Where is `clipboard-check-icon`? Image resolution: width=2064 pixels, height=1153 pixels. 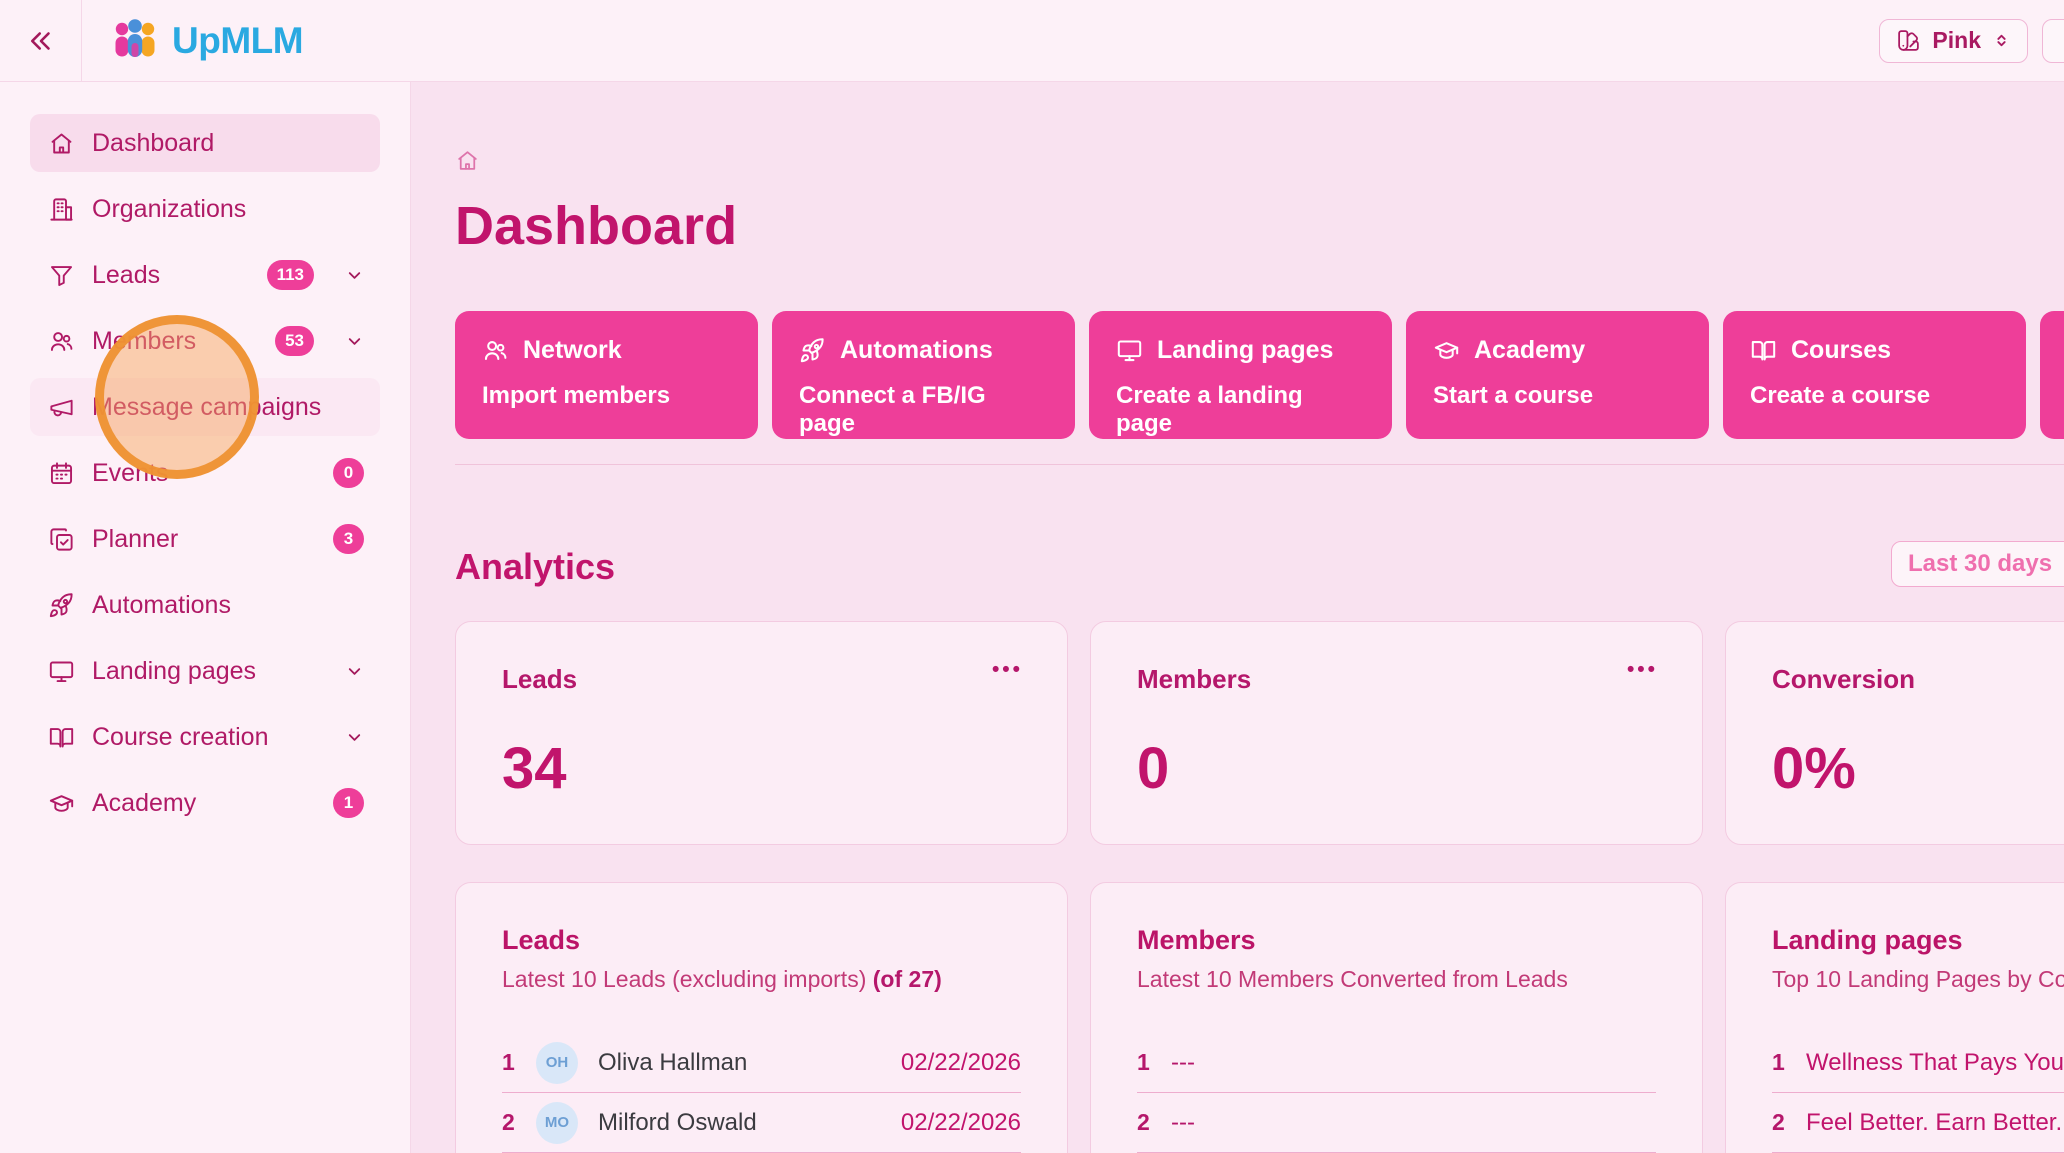
clipboard-check-icon is located at coordinates (61, 539).